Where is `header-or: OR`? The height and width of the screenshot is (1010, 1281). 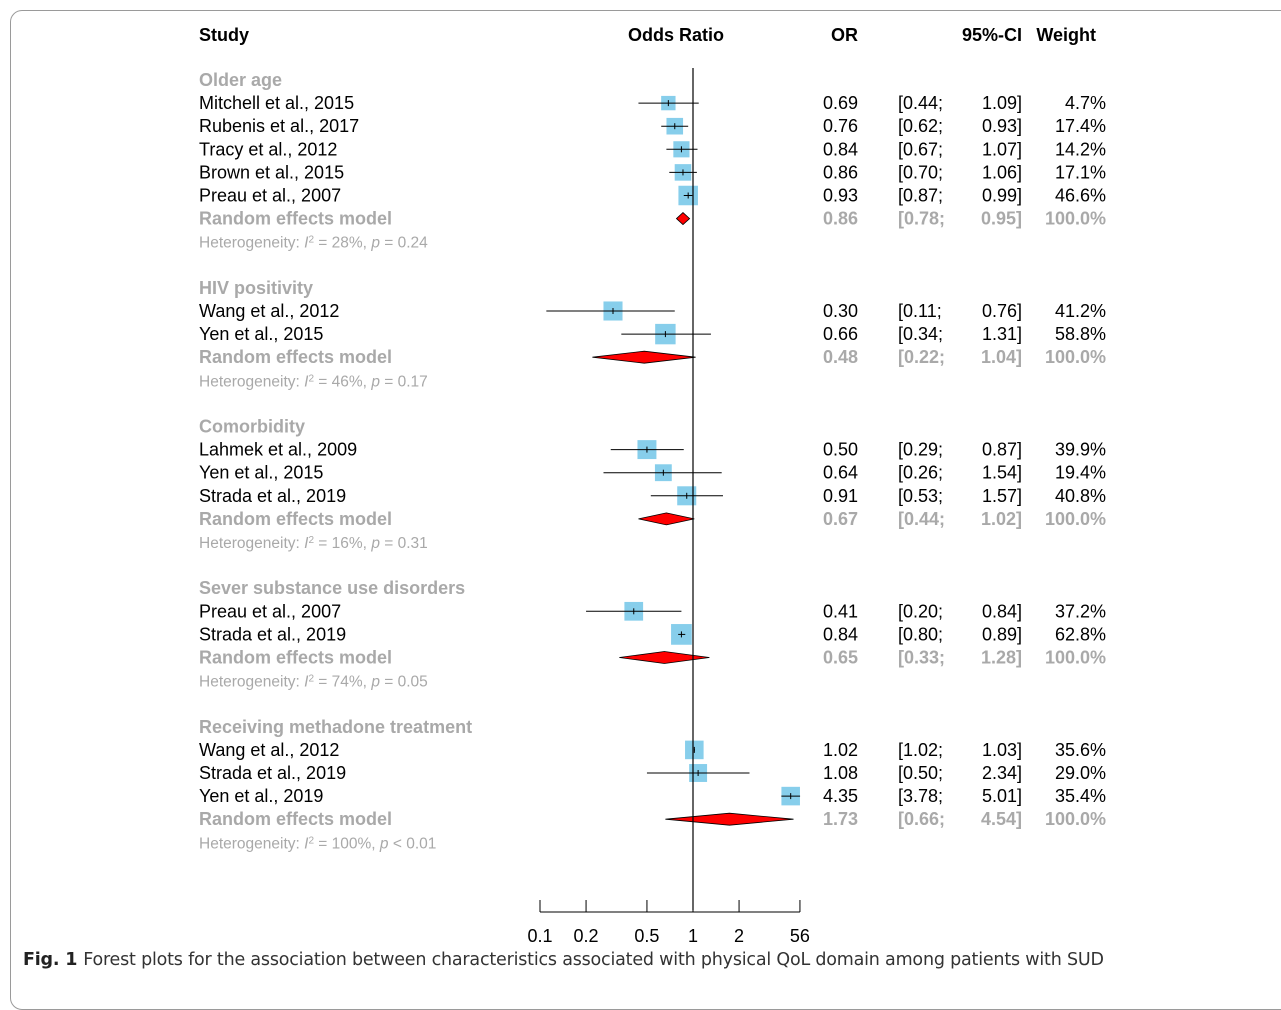 header-or: OR is located at coordinates (844, 35).